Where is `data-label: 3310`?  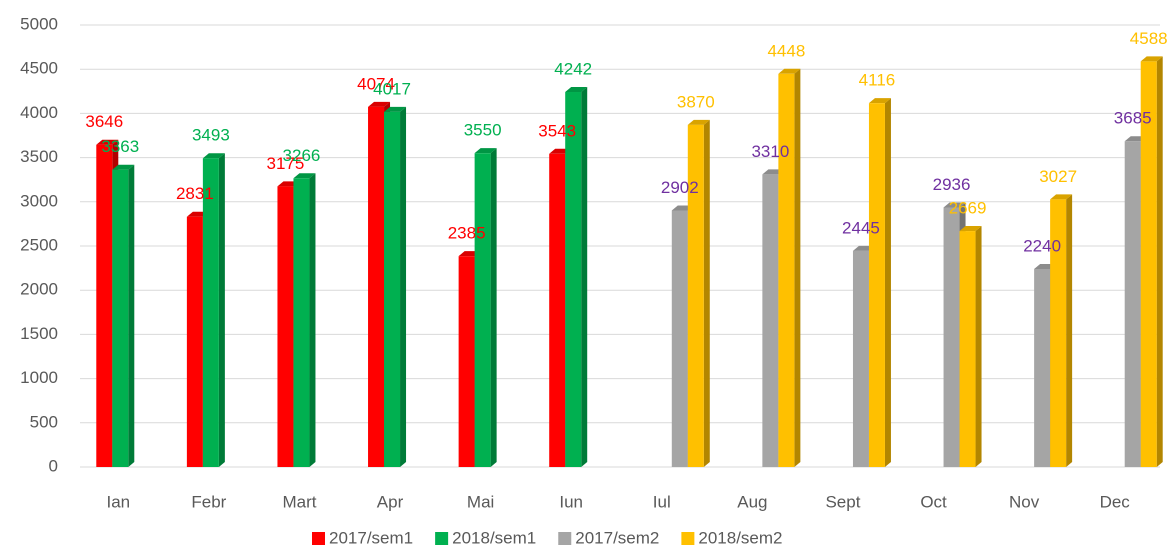
data-label: 3310 is located at coordinates (770, 151).